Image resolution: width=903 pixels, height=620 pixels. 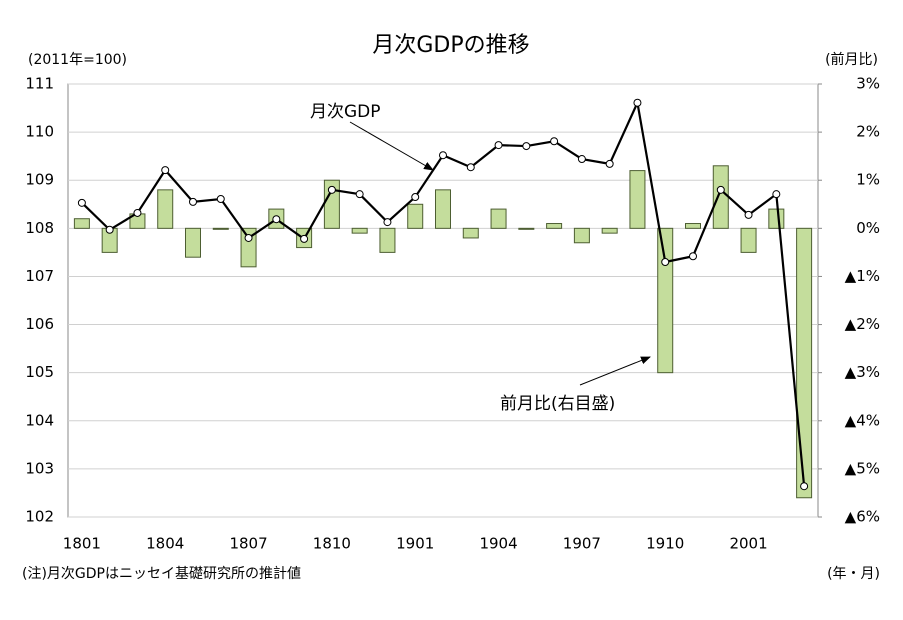 I want to click on y2-tick-label: 3%, so click(x=868, y=84).